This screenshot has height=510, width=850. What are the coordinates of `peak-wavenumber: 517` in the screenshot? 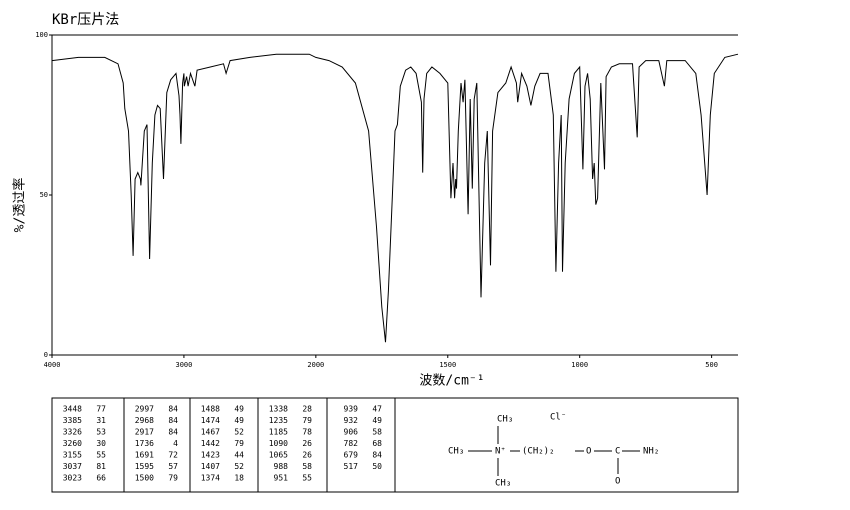 It's located at (351, 466).